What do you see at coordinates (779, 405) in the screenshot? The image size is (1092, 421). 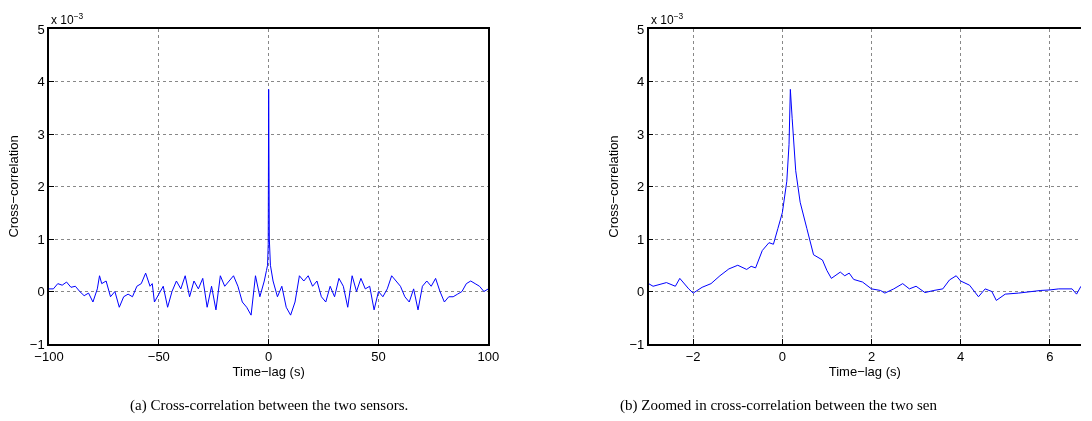 I see `text: (b) Zoomed in cross-correlation between the two sen` at bounding box center [779, 405].